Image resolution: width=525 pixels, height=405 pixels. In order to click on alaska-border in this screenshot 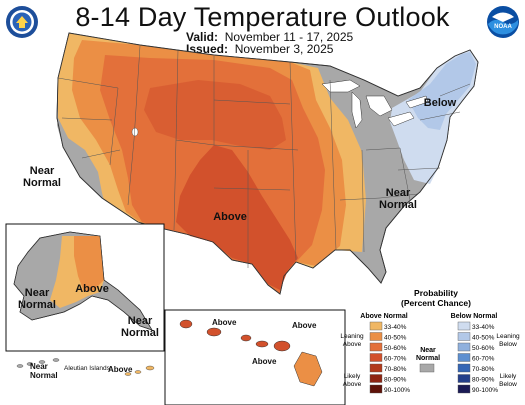, I will do `click(83, 281)`.